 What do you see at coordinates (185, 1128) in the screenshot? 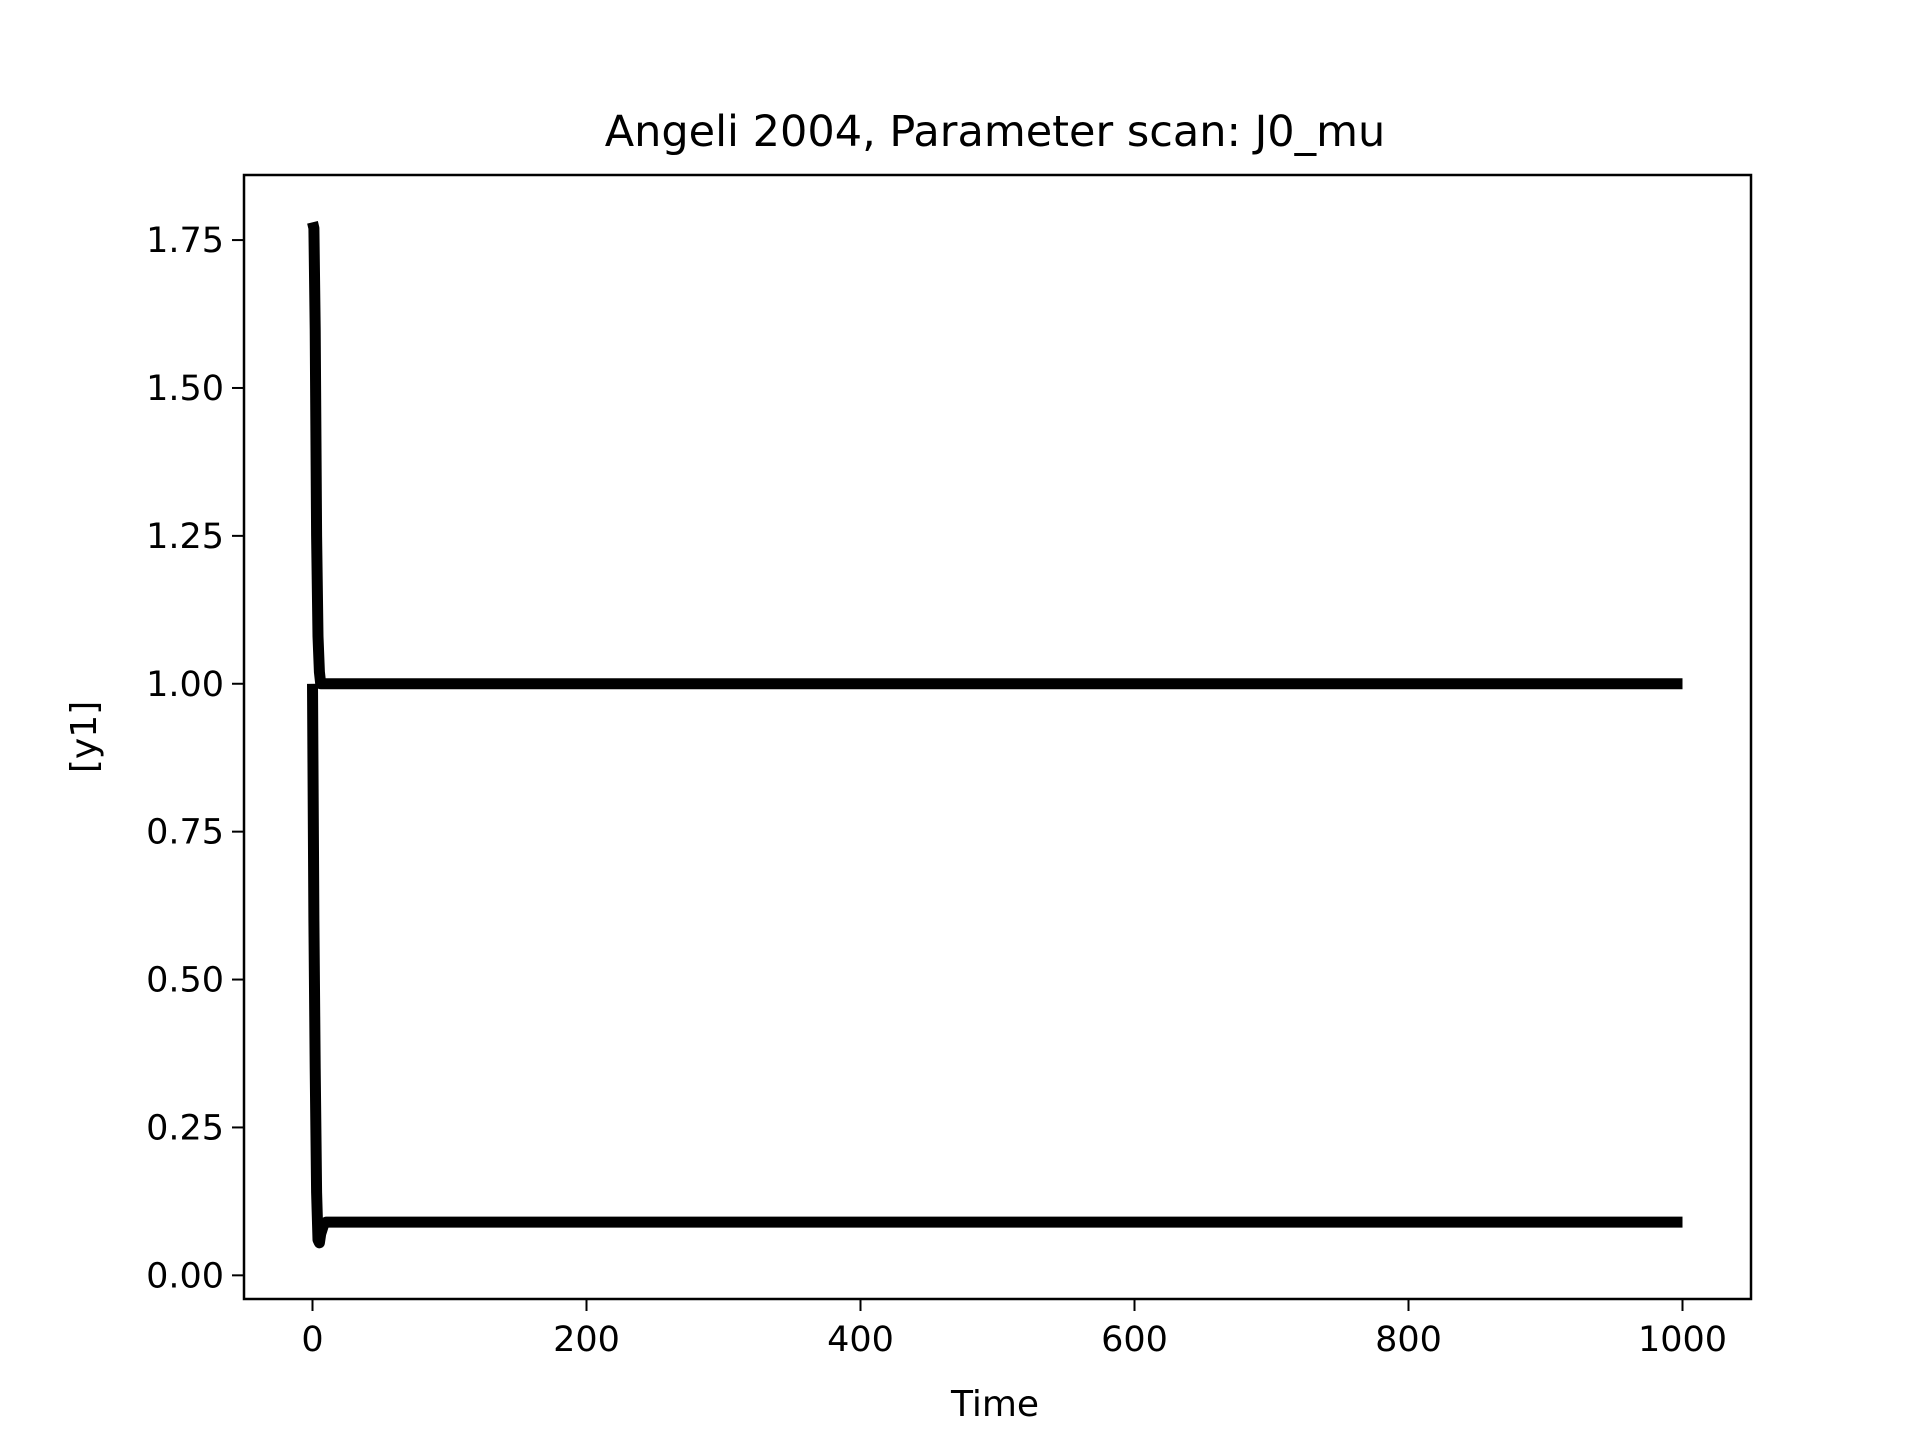
I see `y-tick-label: 0.25` at bounding box center [185, 1128].